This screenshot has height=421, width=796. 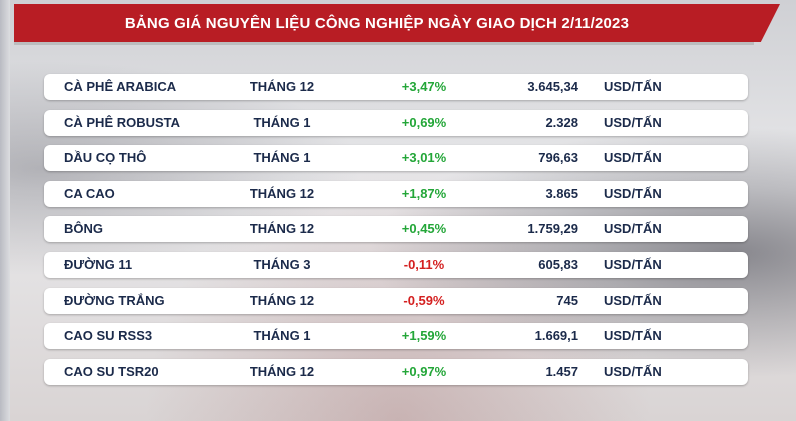 I want to click on price-value: 796,63, so click(x=558, y=158).